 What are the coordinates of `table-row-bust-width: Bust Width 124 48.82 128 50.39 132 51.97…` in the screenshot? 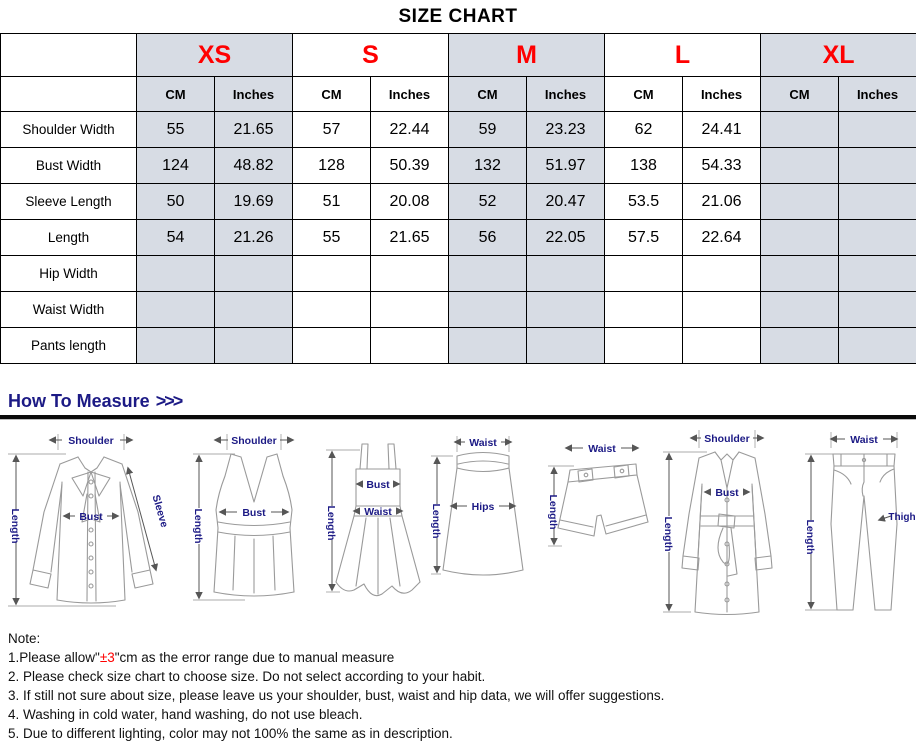 It's located at (458, 165).